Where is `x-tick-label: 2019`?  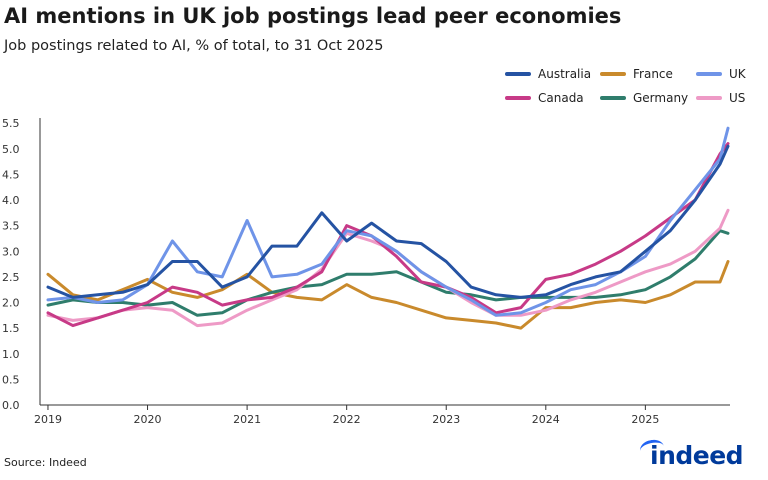
x-tick-label: 2019 is located at coordinates (48, 419).